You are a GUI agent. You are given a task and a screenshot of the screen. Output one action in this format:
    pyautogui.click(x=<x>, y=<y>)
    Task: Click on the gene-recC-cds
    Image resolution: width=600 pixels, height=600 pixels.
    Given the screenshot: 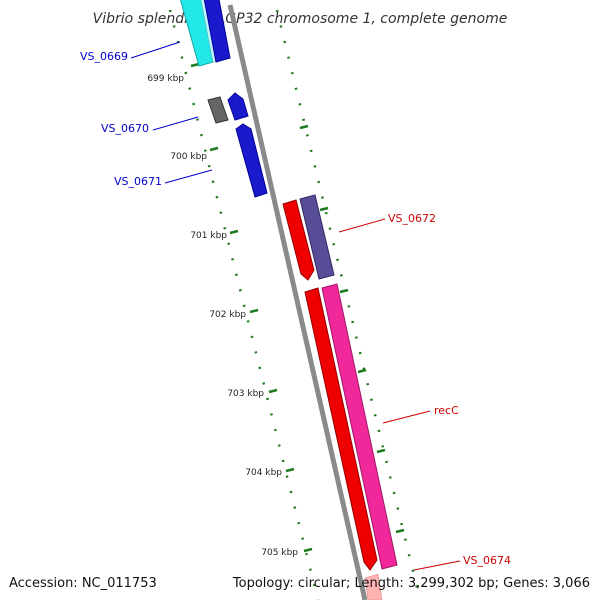 What is the action you would take?
    pyautogui.click(x=359, y=426)
    